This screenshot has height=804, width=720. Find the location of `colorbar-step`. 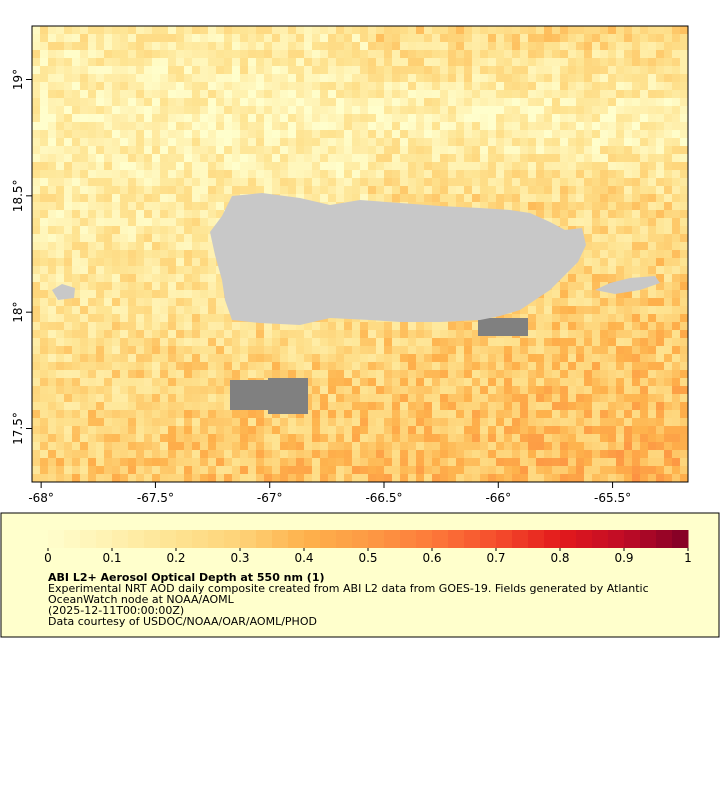

colorbar-step is located at coordinates (424, 539).